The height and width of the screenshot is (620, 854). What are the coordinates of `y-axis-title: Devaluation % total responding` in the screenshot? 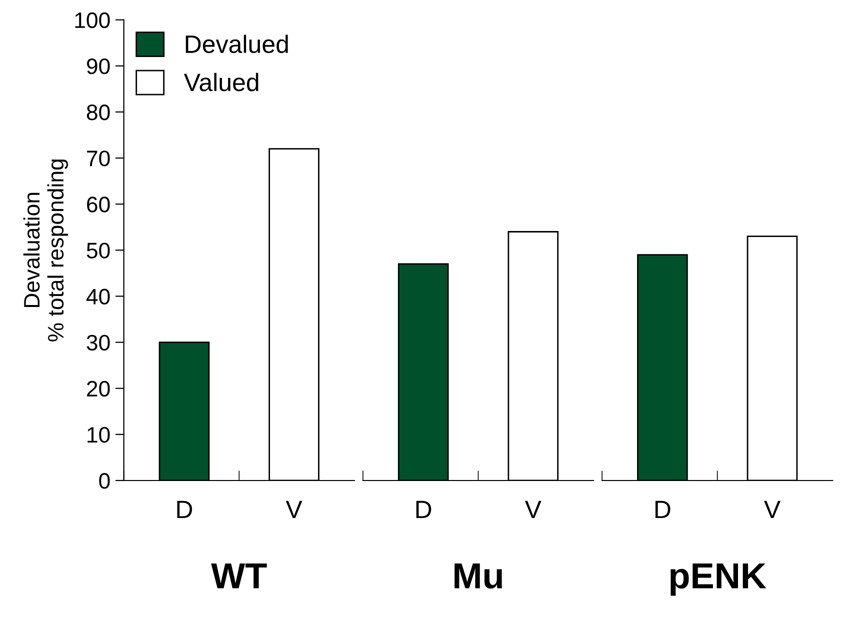 It's located at (45, 251).